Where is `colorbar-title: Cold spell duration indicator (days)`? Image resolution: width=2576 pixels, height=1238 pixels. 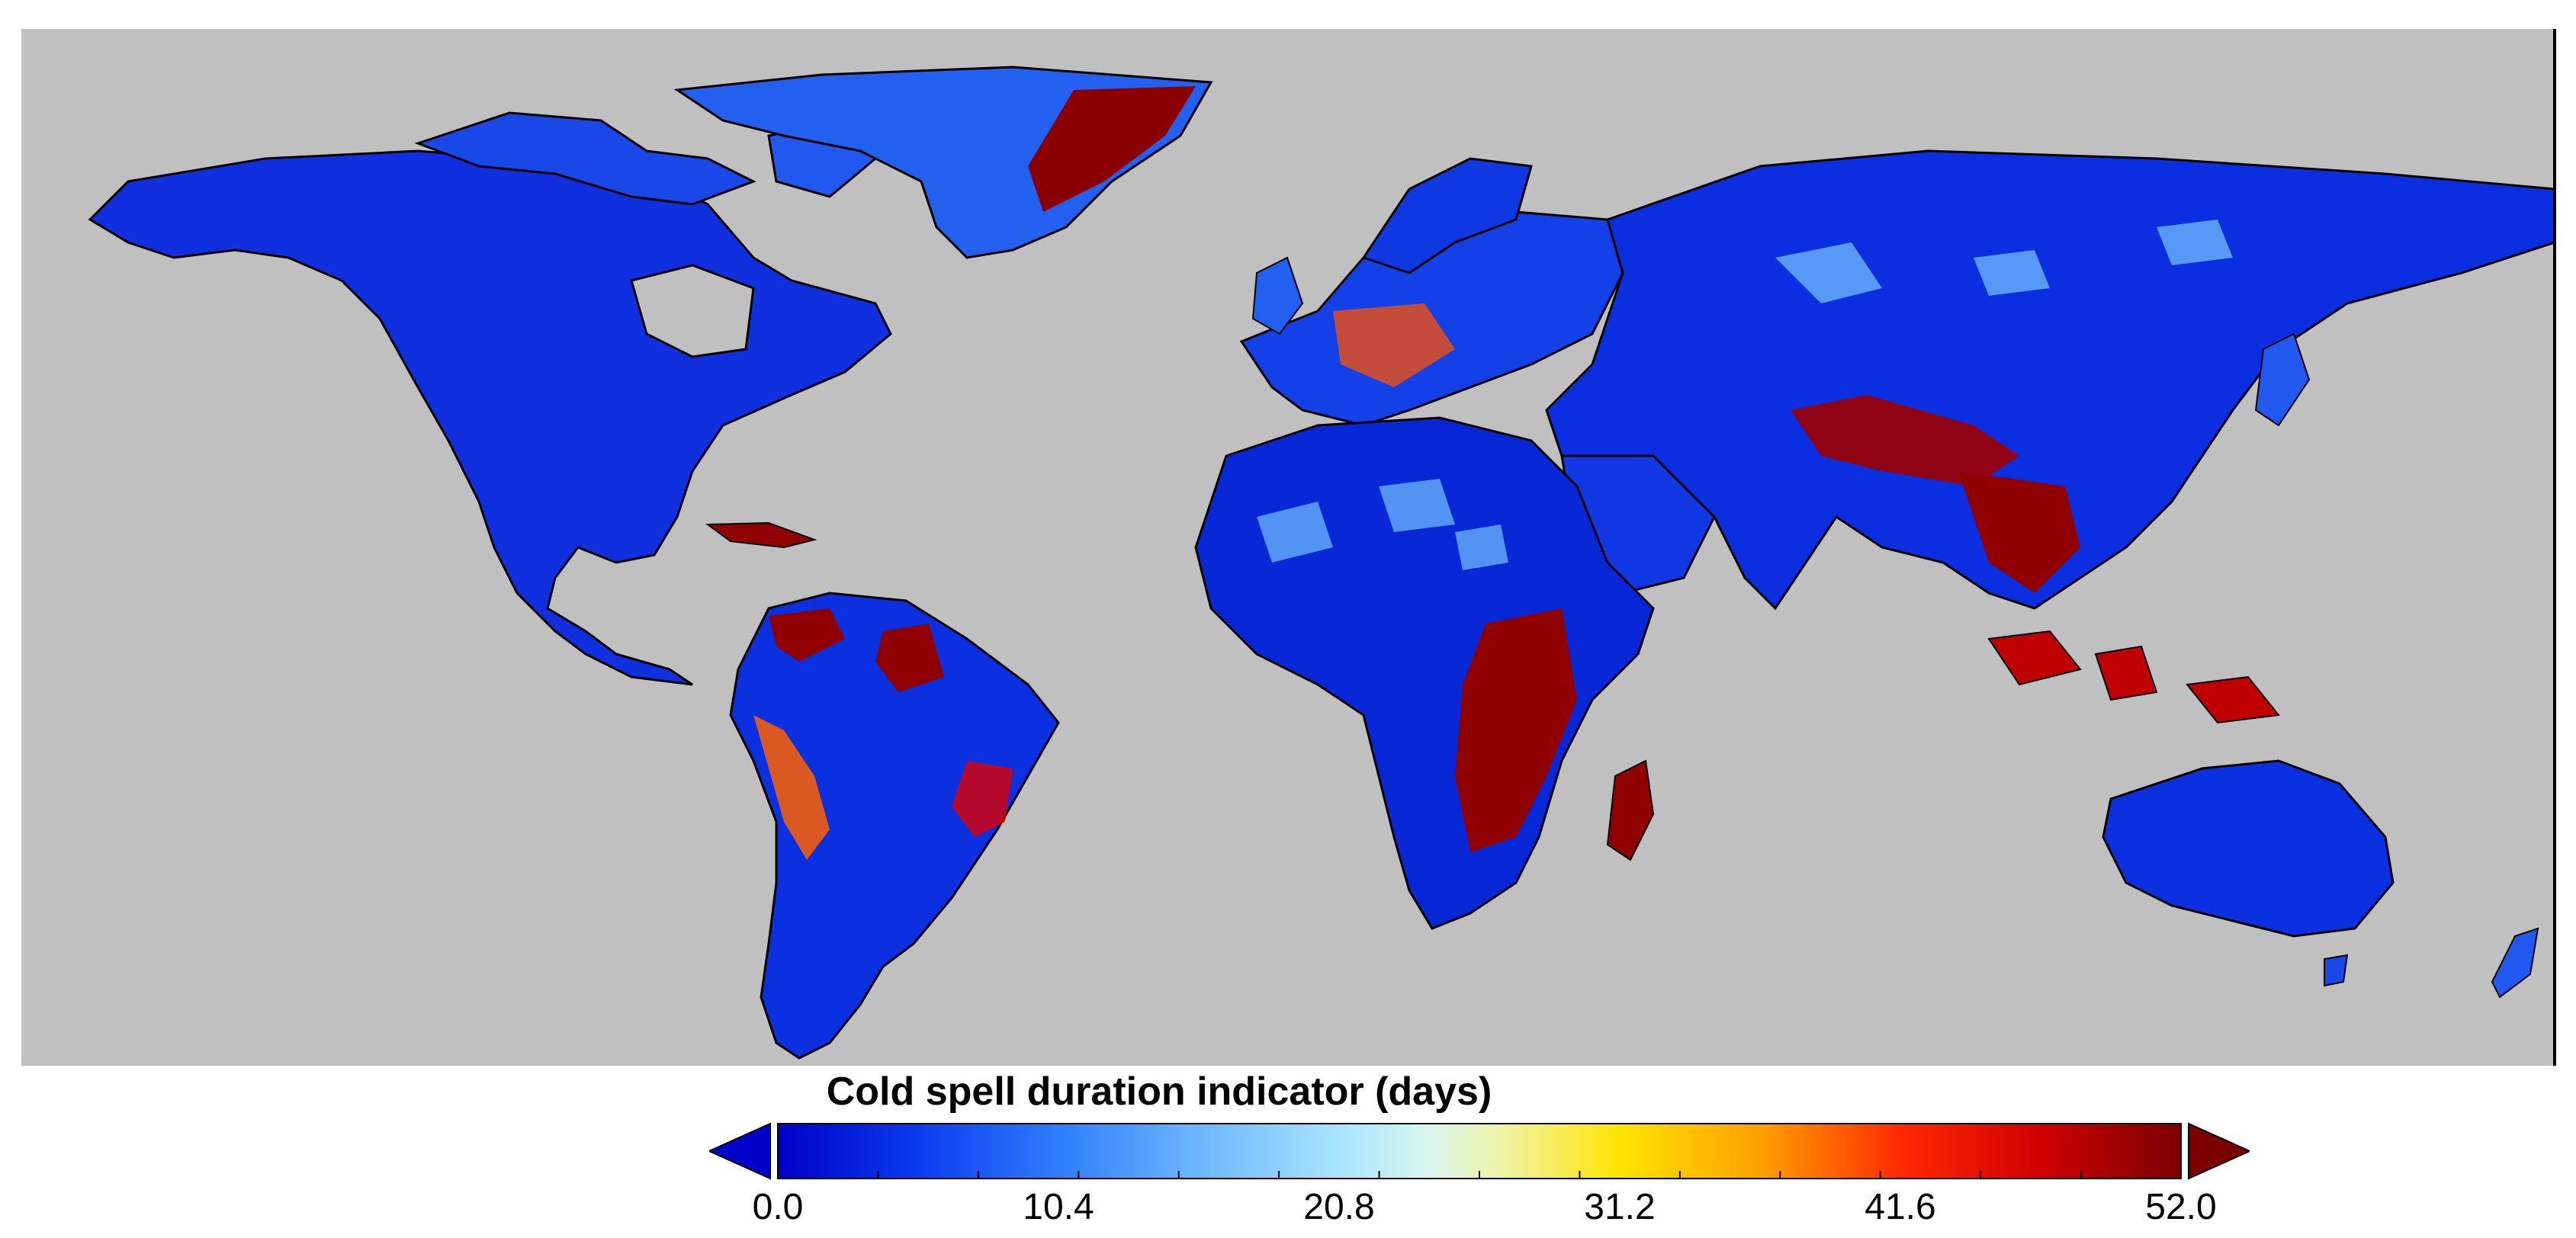
colorbar-title: Cold spell duration indicator (days) is located at coordinates (1159, 1092).